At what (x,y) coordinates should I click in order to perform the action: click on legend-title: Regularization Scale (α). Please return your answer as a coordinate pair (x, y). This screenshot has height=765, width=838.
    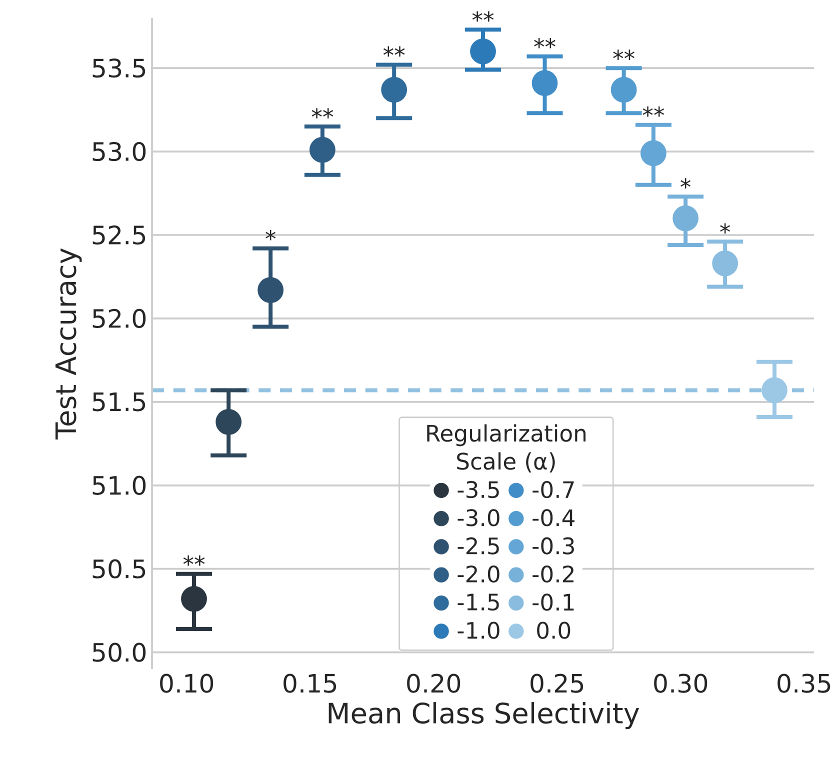
    Looking at the image, I should click on (506, 448).